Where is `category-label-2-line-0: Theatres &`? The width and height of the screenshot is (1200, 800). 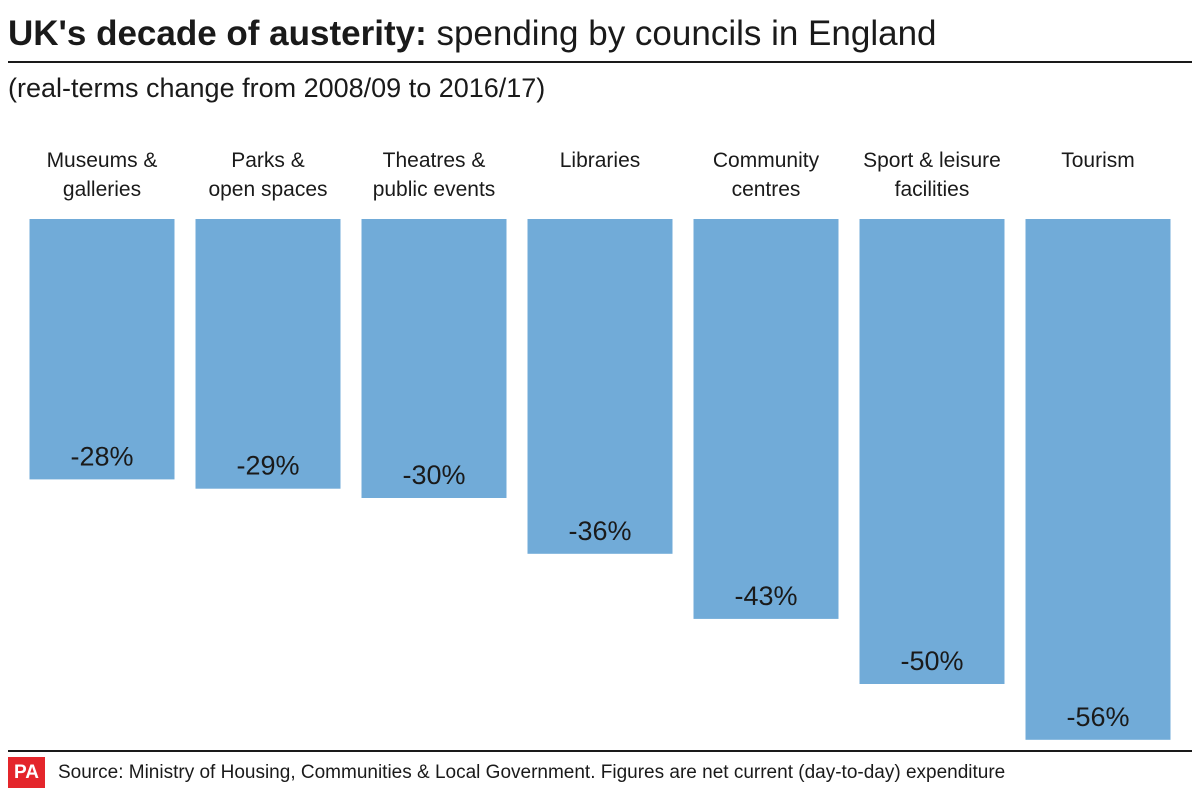 category-label-2-line-0: Theatres & is located at coordinates (434, 160).